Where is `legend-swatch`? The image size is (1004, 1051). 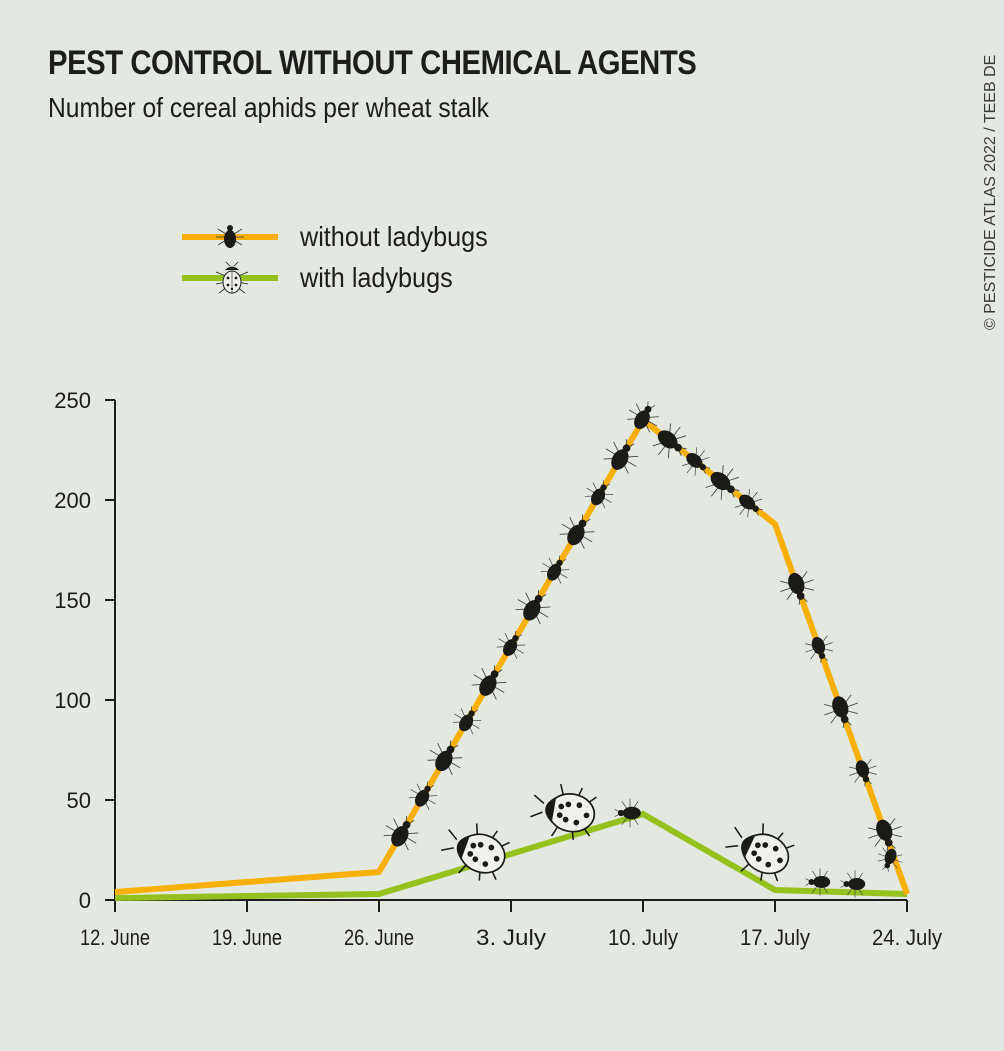
legend-swatch is located at coordinates (230, 277).